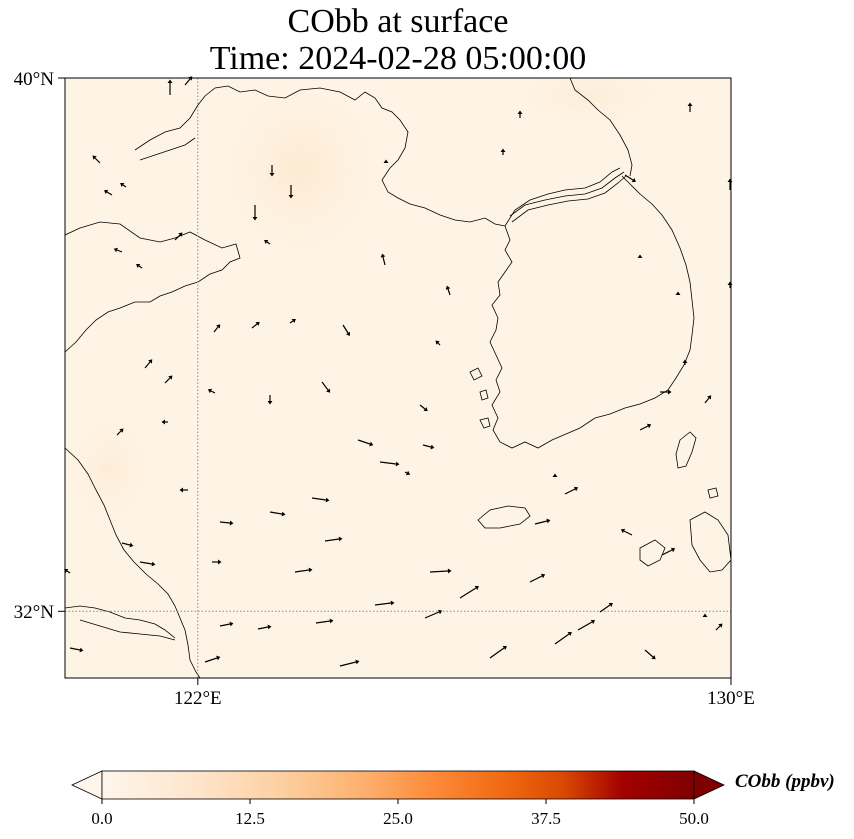 The width and height of the screenshot is (854, 839). I want to click on colorbar-gradient, so click(398, 785).